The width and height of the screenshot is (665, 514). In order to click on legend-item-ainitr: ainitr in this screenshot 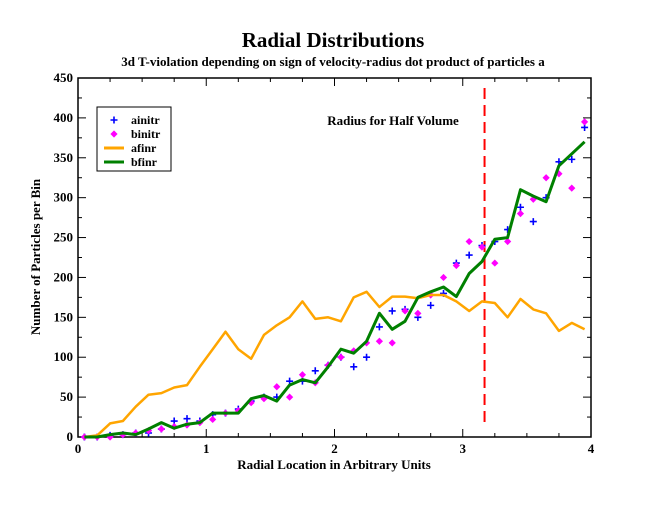, I will do `click(135, 120)`.